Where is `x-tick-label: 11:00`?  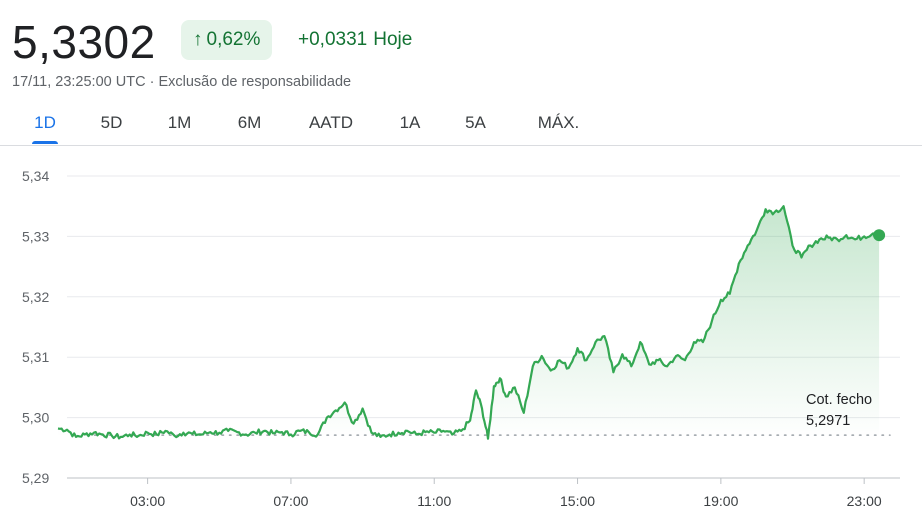 x-tick-label: 11:00 is located at coordinates (434, 501).